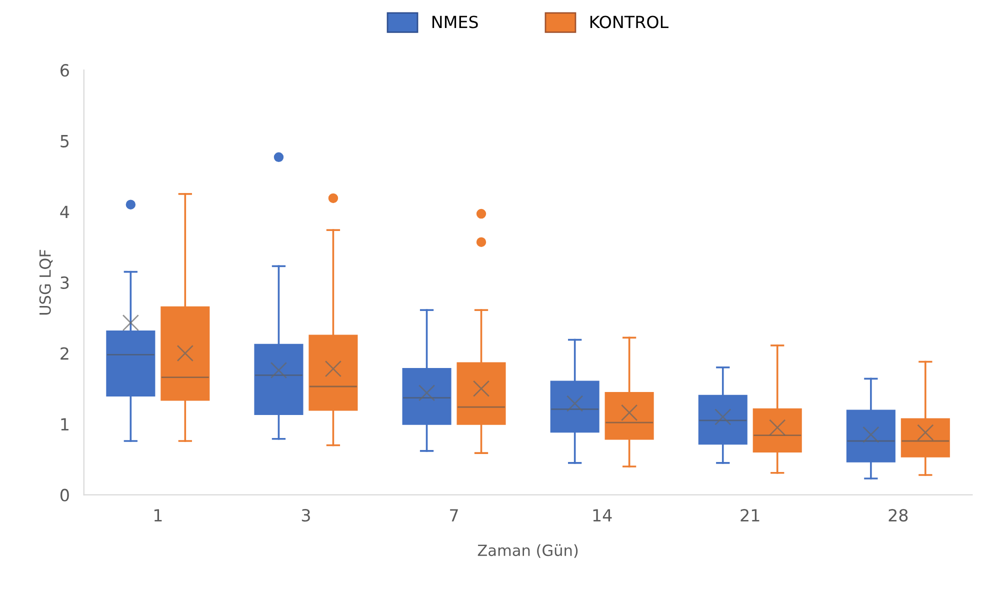 The image size is (987, 594). What do you see at coordinates (64, 495) in the screenshot?
I see `y-tick-label: 0` at bounding box center [64, 495].